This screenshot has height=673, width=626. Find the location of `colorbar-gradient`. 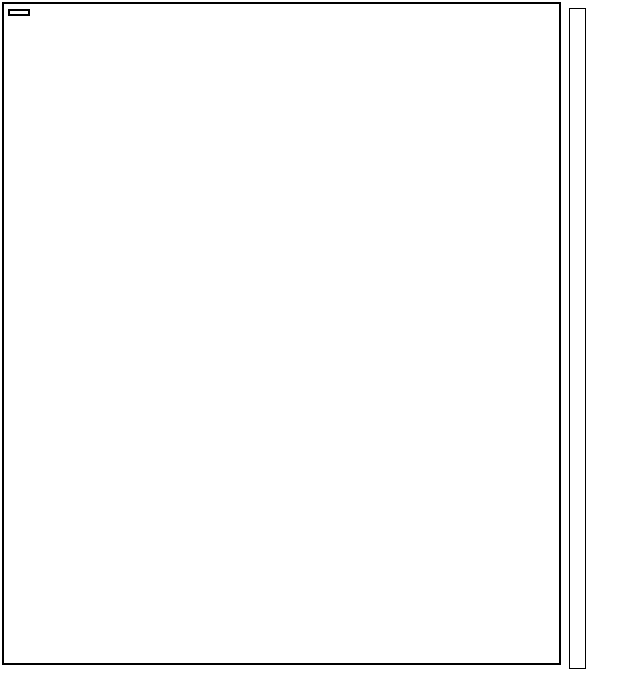

colorbar-gradient is located at coordinates (577, 338).